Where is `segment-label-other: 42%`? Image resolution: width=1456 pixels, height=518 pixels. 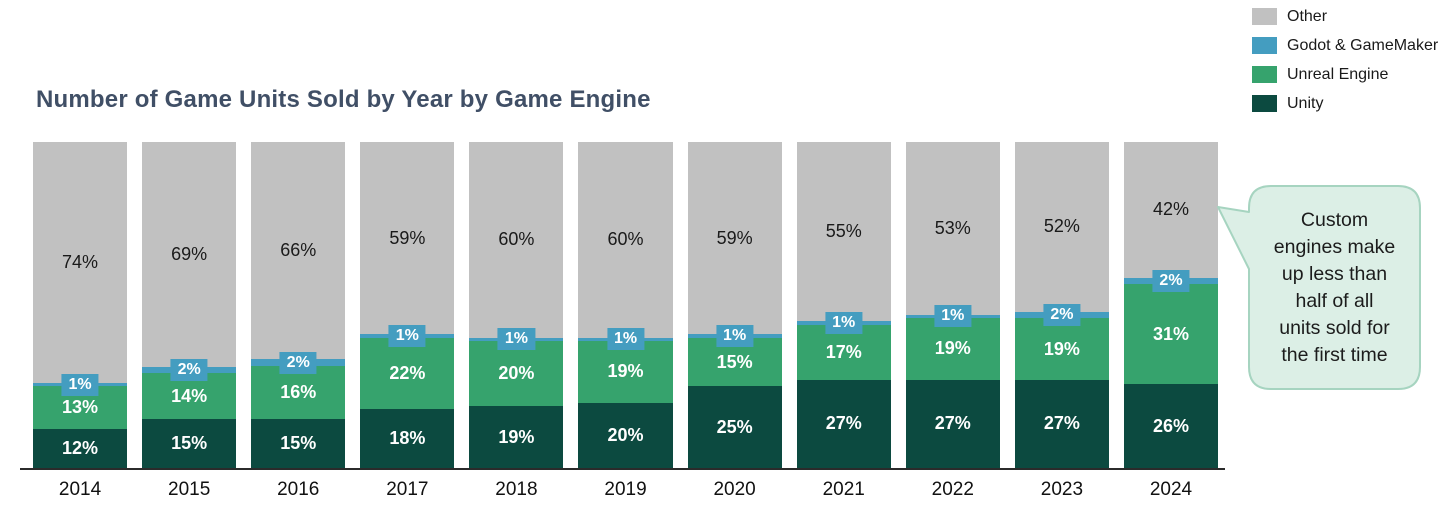 segment-label-other: 42% is located at coordinates (1170, 209).